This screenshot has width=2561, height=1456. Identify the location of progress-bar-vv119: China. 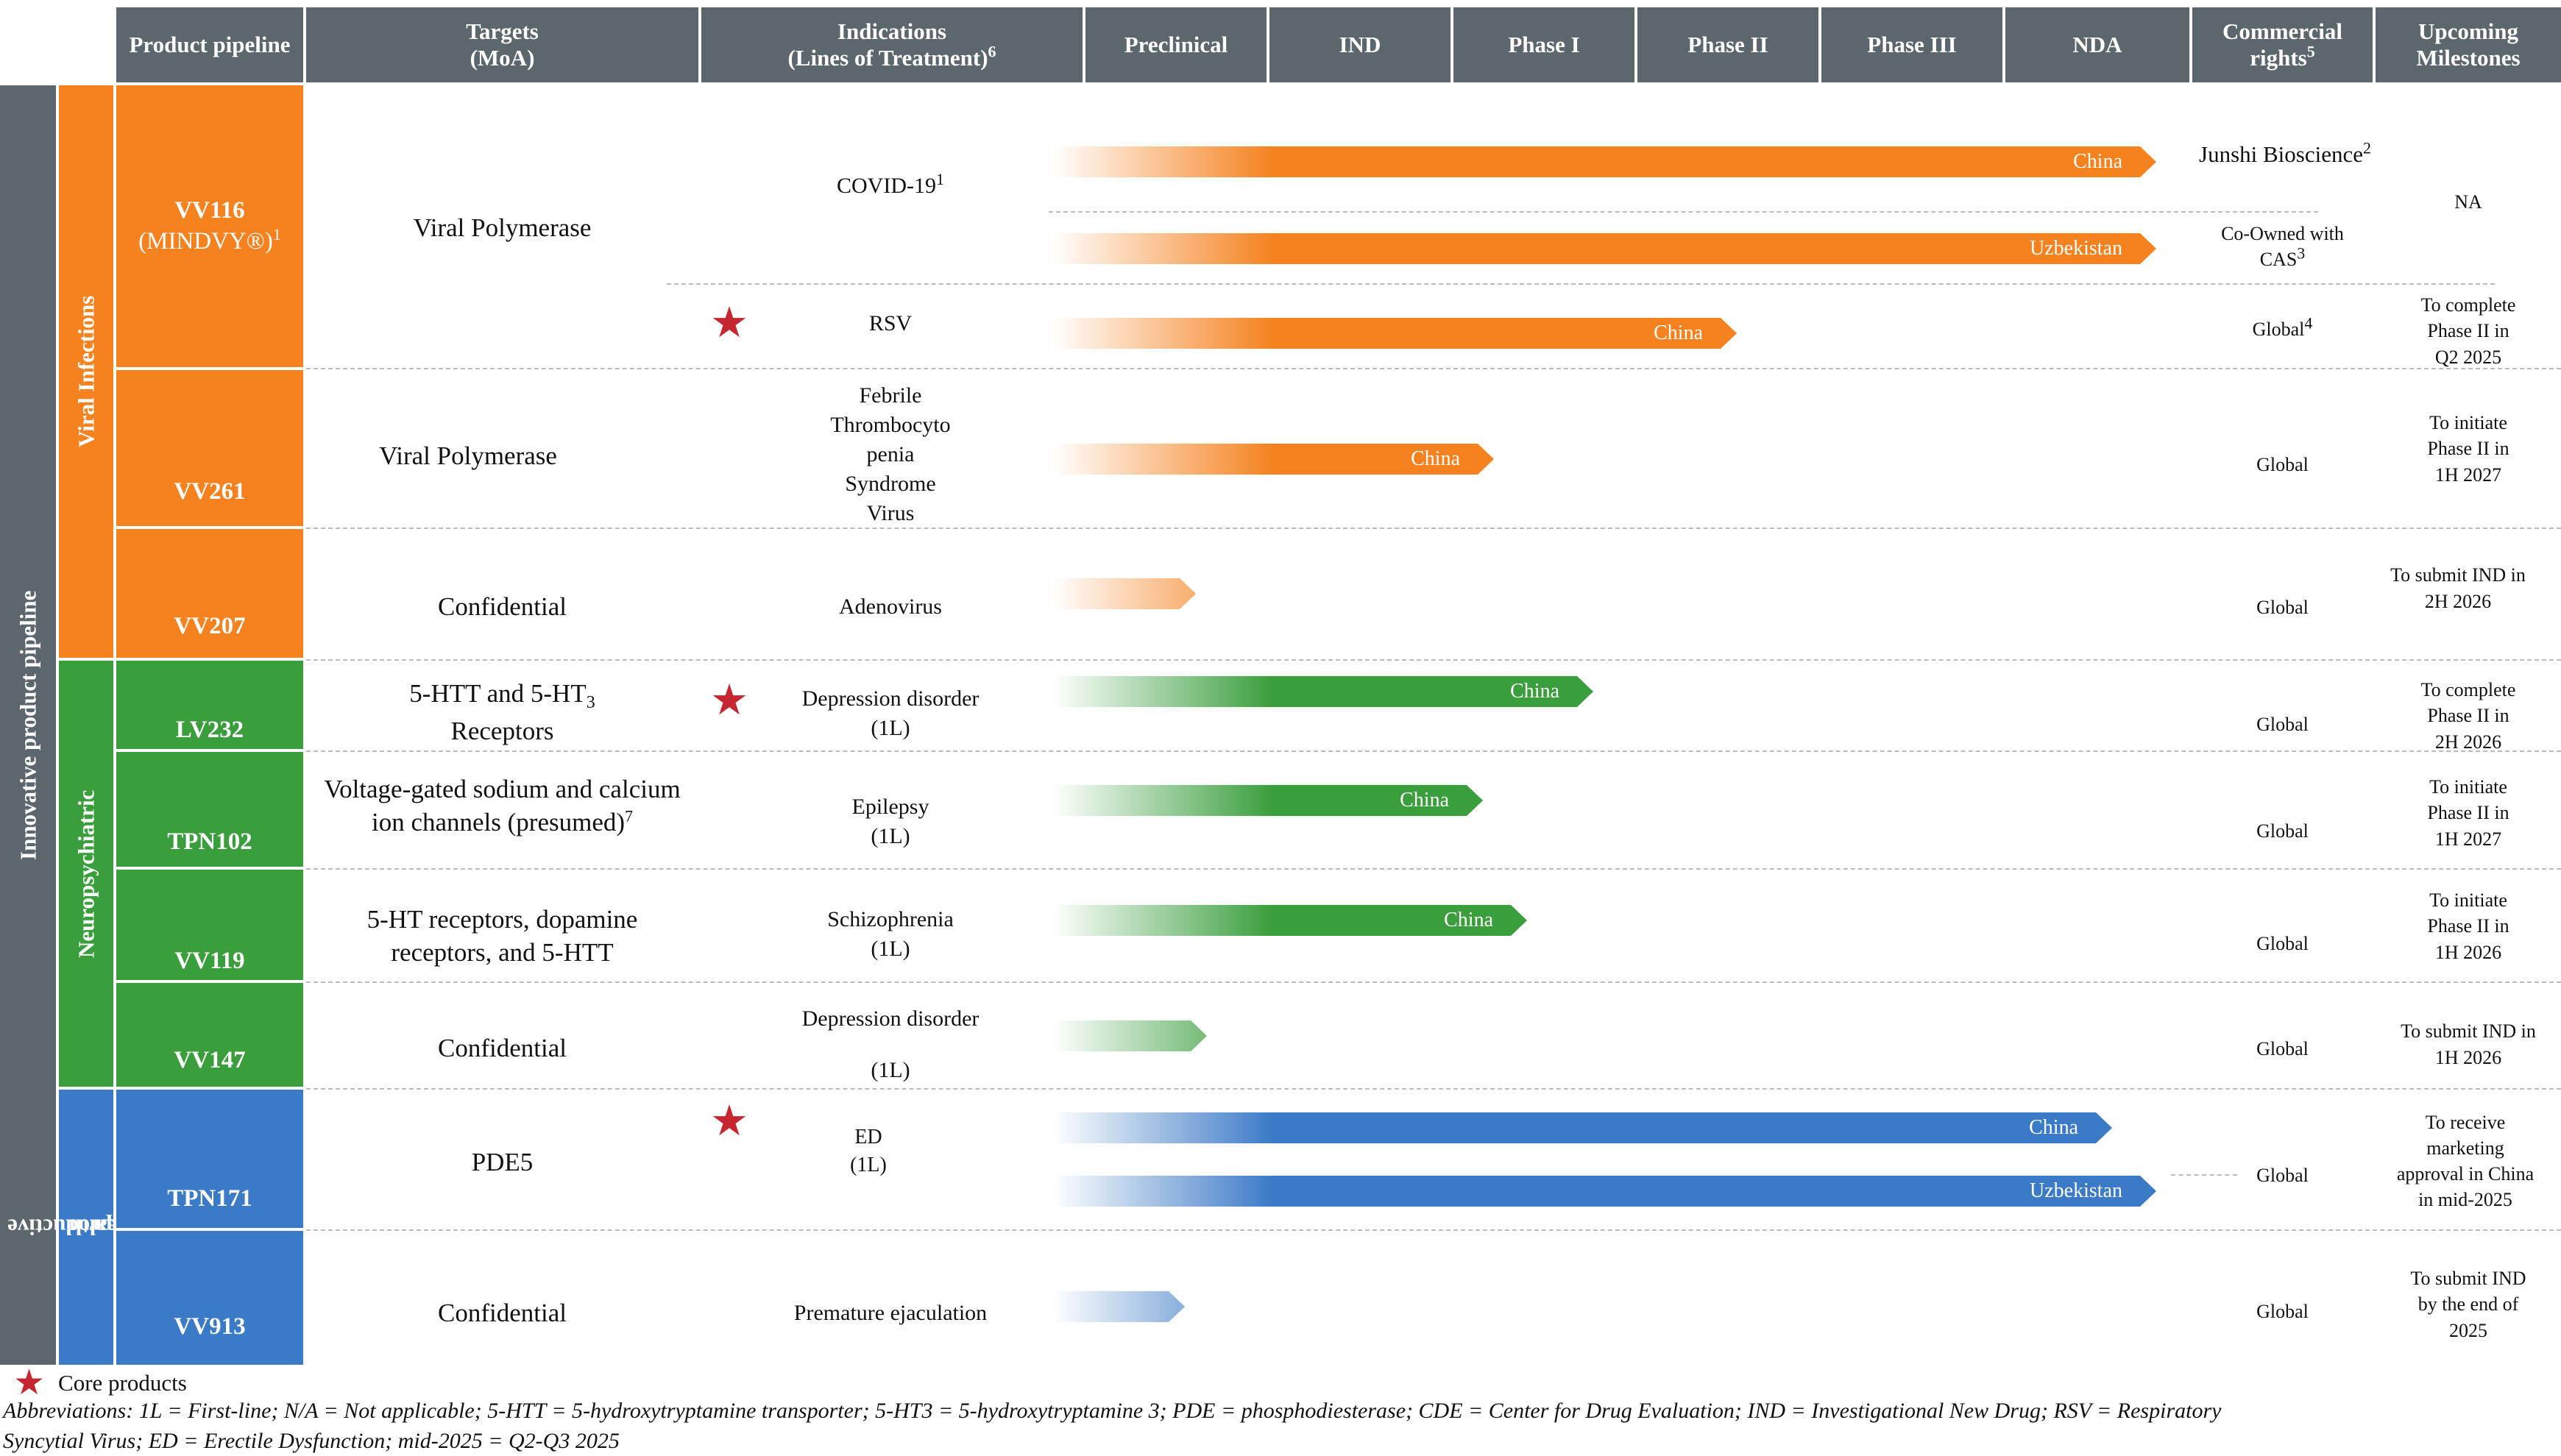
(1289, 921).